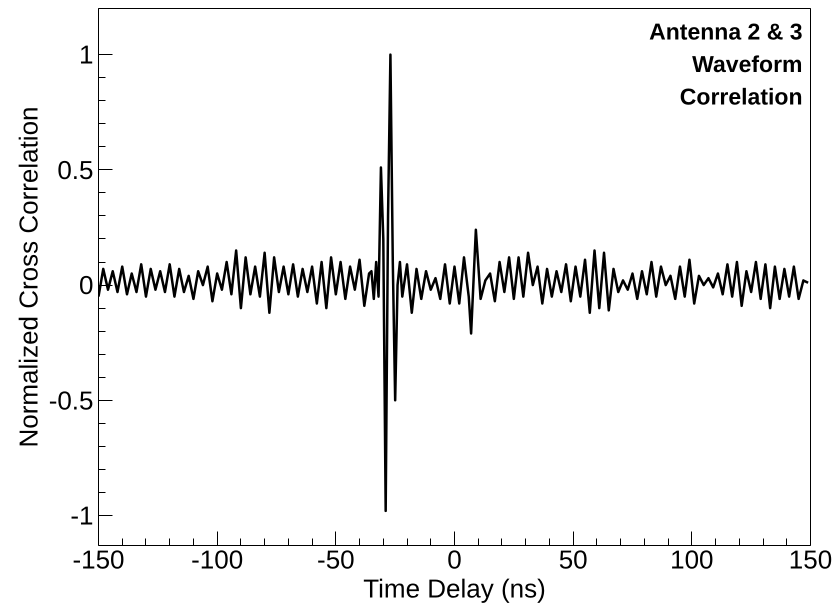 Image resolution: width=838 pixels, height=614 pixels. What do you see at coordinates (75, 169) in the screenshot?
I see `y-tick-label: 0.5` at bounding box center [75, 169].